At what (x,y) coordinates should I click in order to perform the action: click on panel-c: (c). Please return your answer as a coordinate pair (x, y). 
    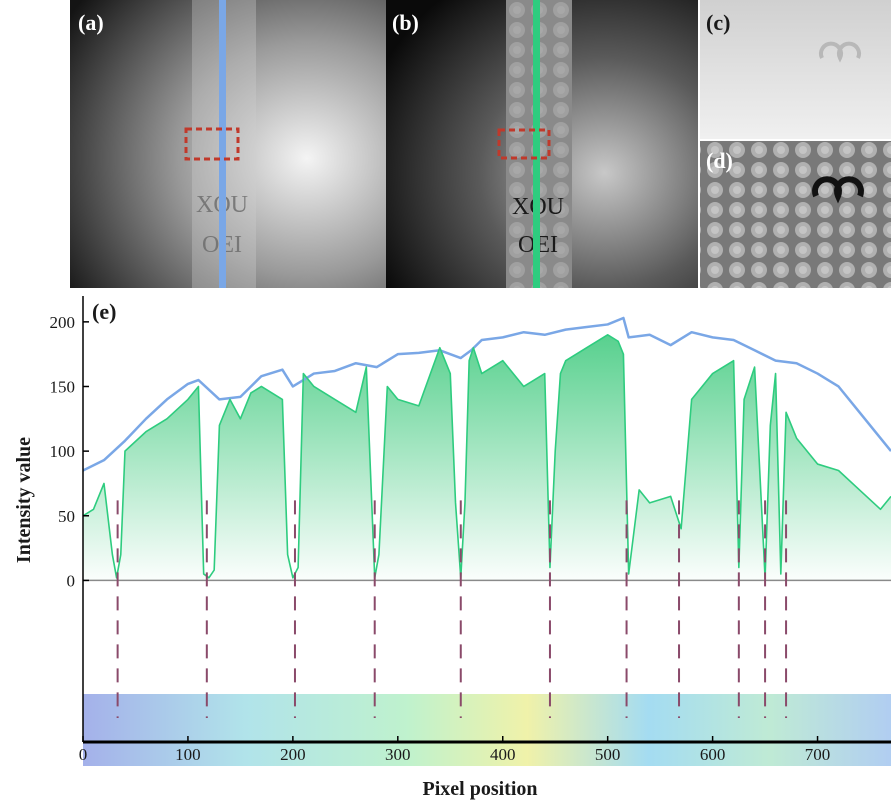
    Looking at the image, I should click on (795, 69).